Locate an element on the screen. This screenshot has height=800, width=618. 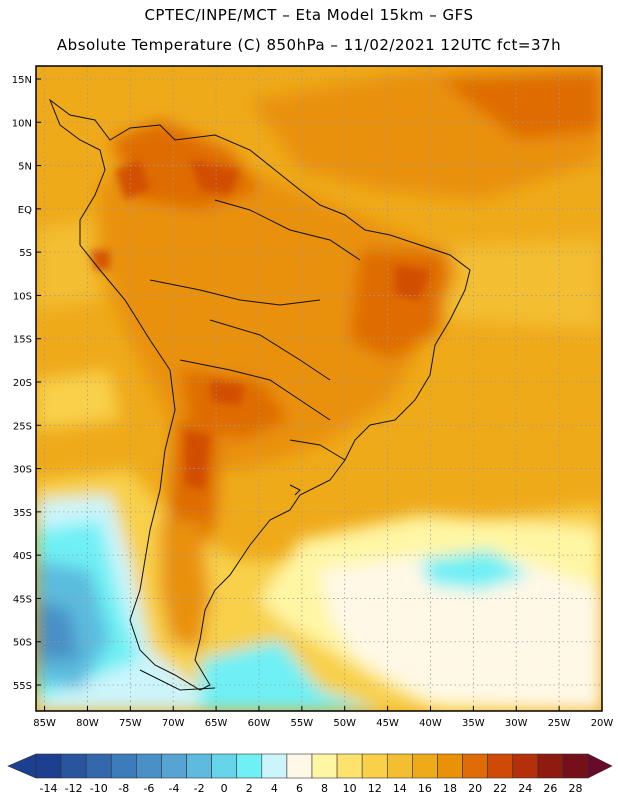
colorbar-label: 10 is located at coordinates (350, 788).